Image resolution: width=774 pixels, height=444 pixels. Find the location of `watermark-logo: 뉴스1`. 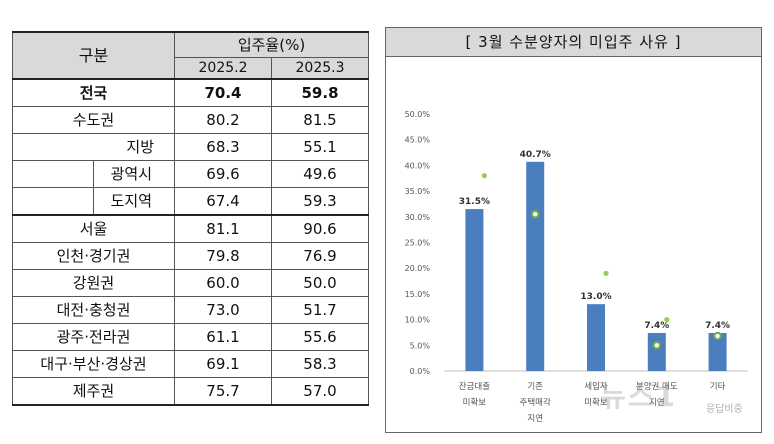

watermark-logo: 뉴스1 is located at coordinates (639, 396).